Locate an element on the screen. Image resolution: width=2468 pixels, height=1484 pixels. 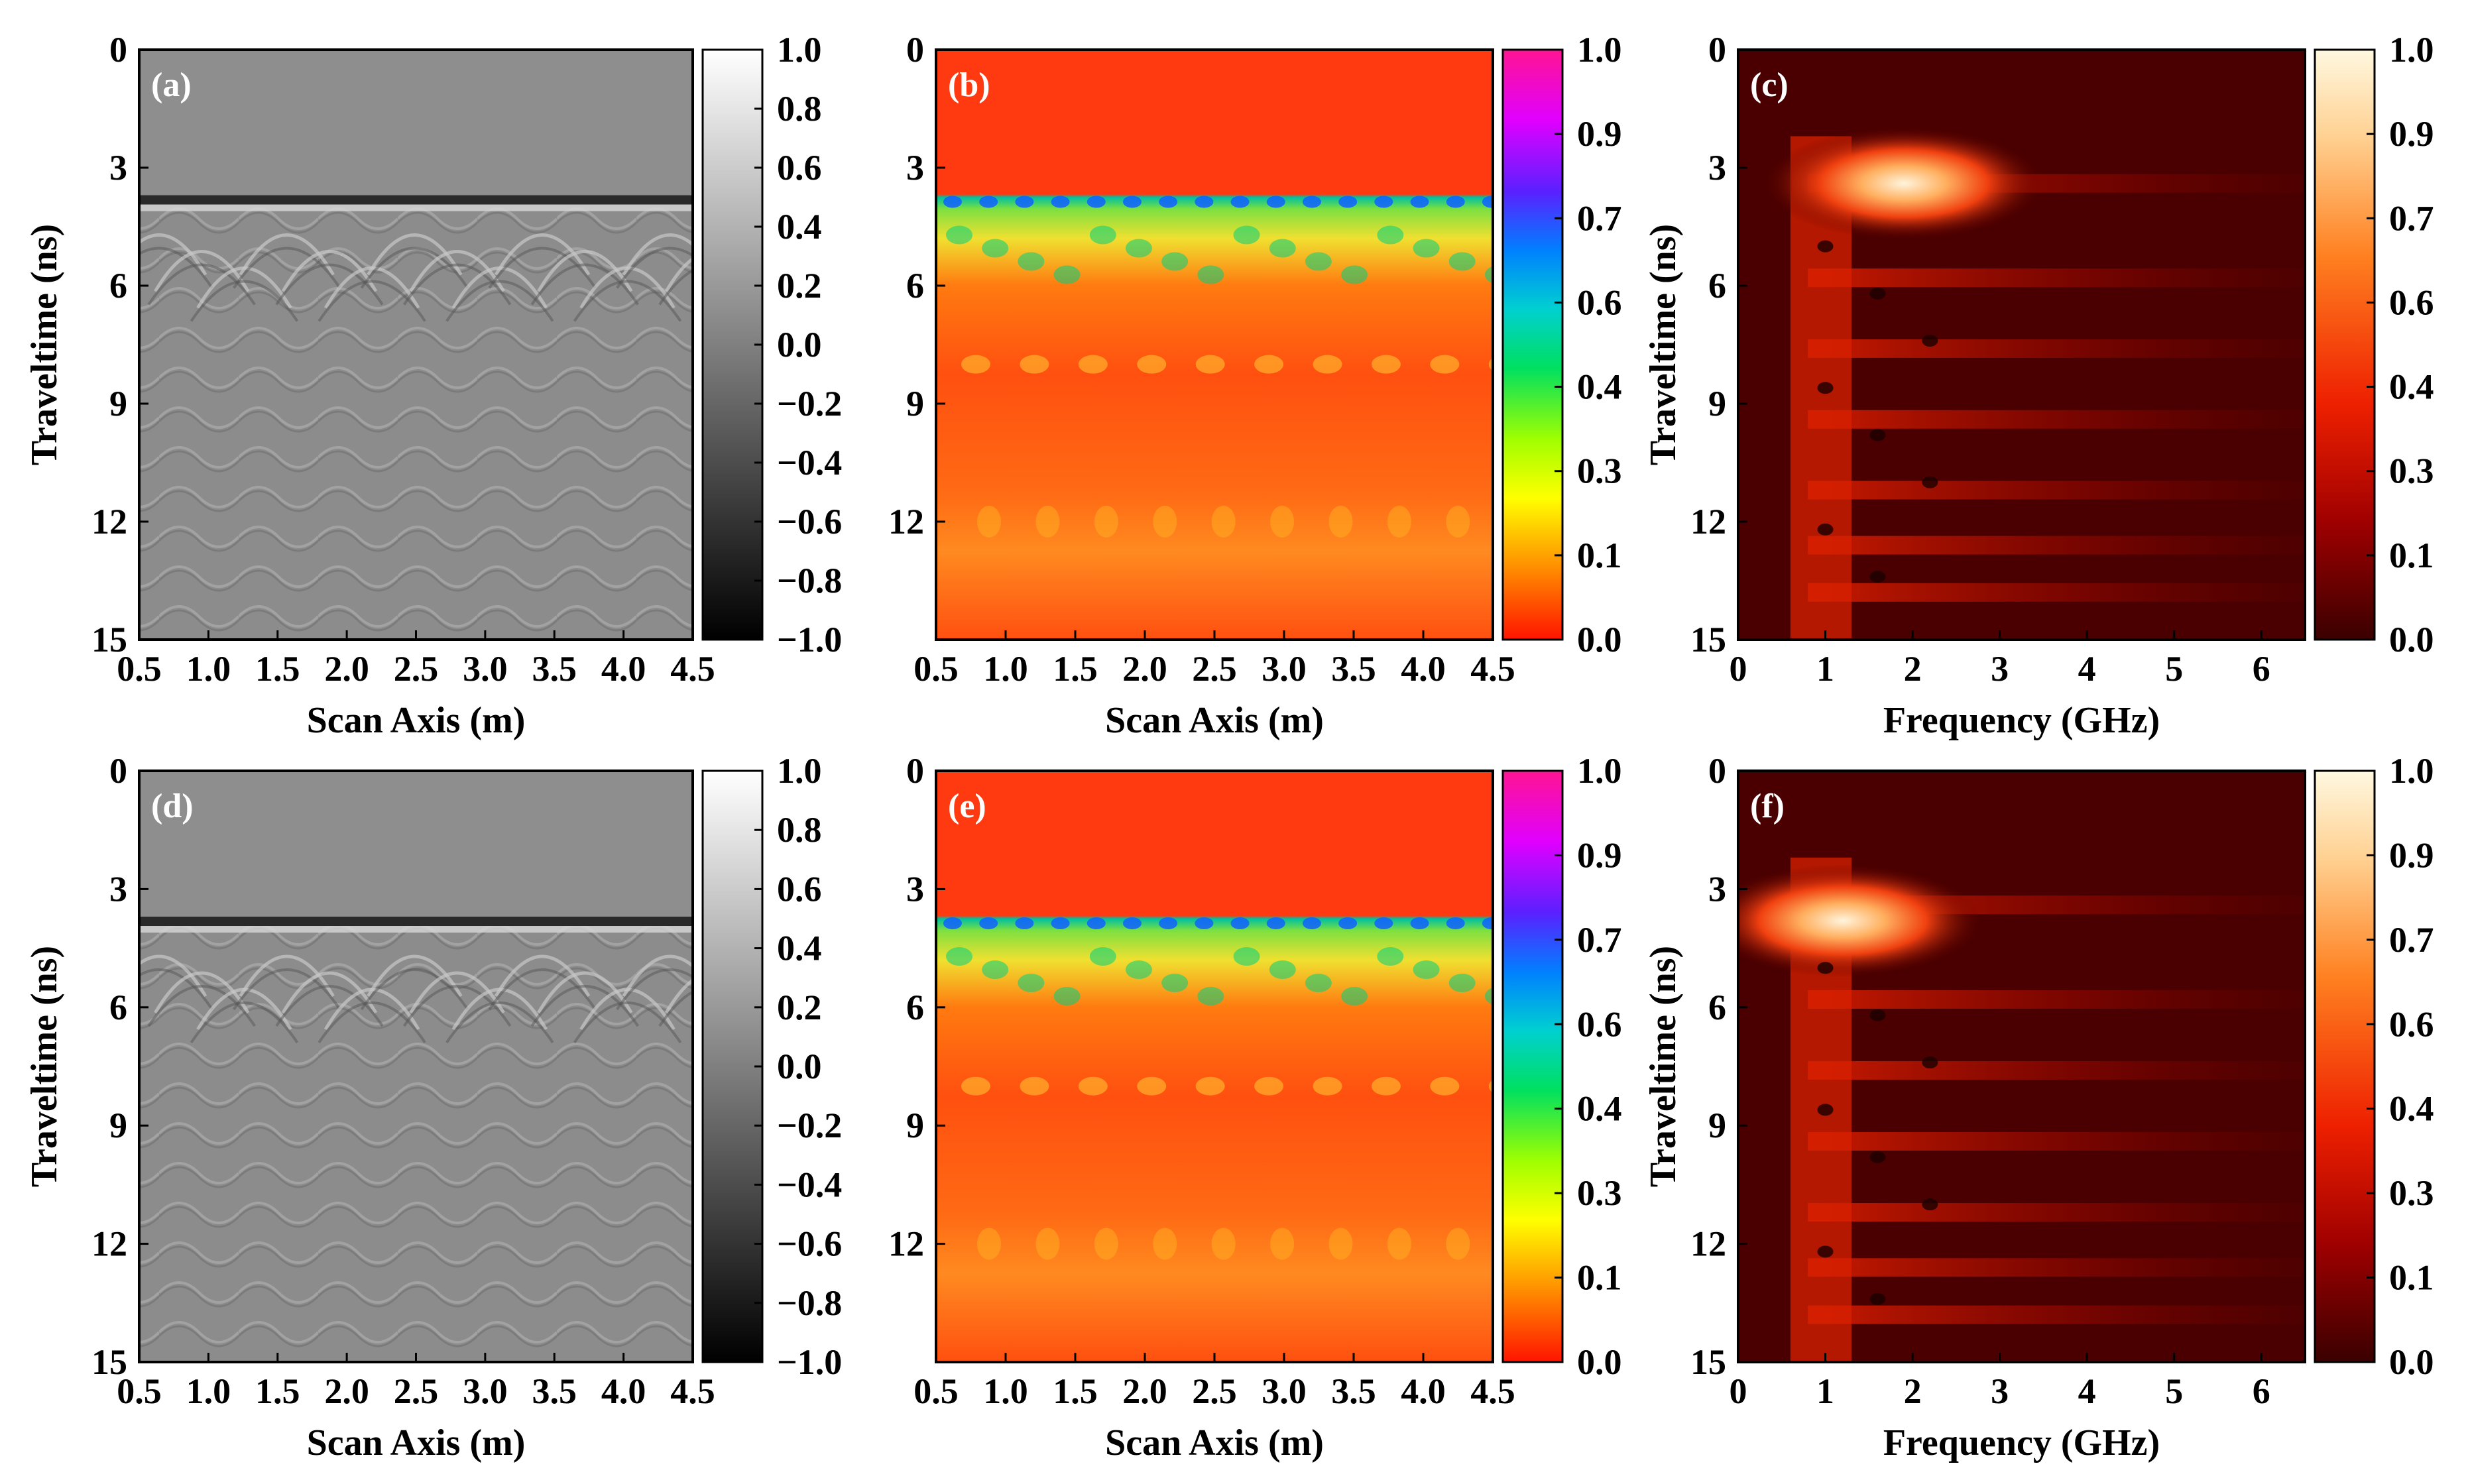
panel-label: (f) is located at coordinates (1767, 806).